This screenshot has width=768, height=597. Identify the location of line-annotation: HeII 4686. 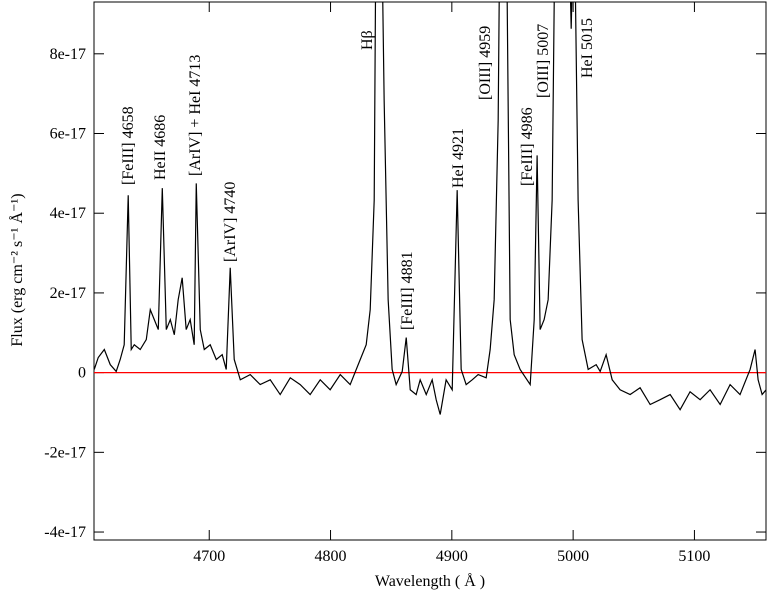
(160, 147).